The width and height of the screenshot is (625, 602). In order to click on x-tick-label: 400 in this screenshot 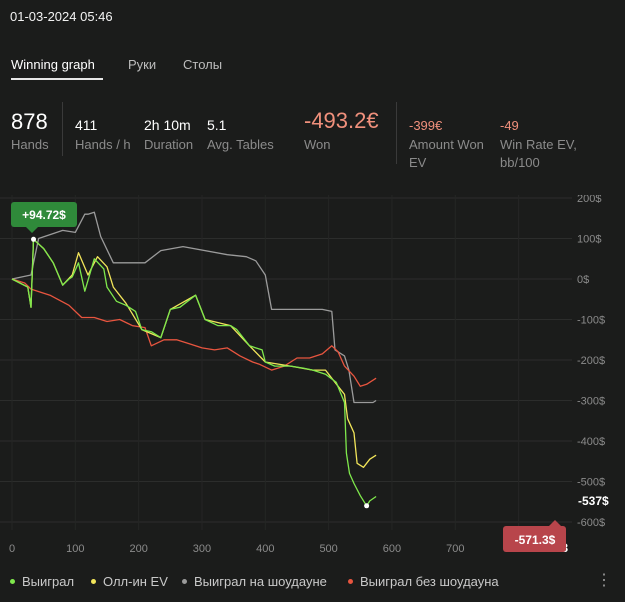, I will do `click(265, 549)`.